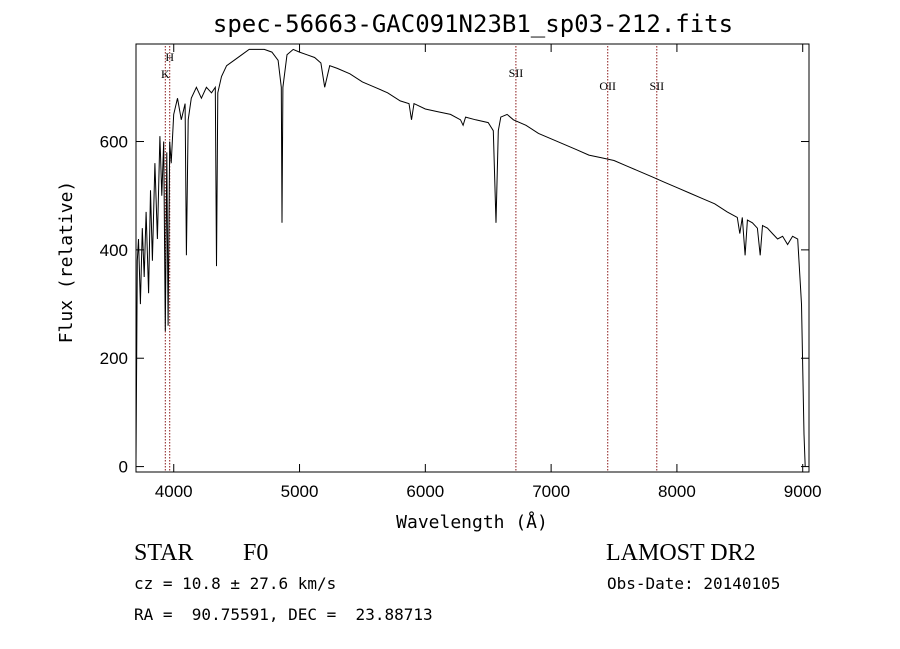  Describe the element at coordinates (803, 491) in the screenshot. I see `x-tick-label: 9000` at that location.